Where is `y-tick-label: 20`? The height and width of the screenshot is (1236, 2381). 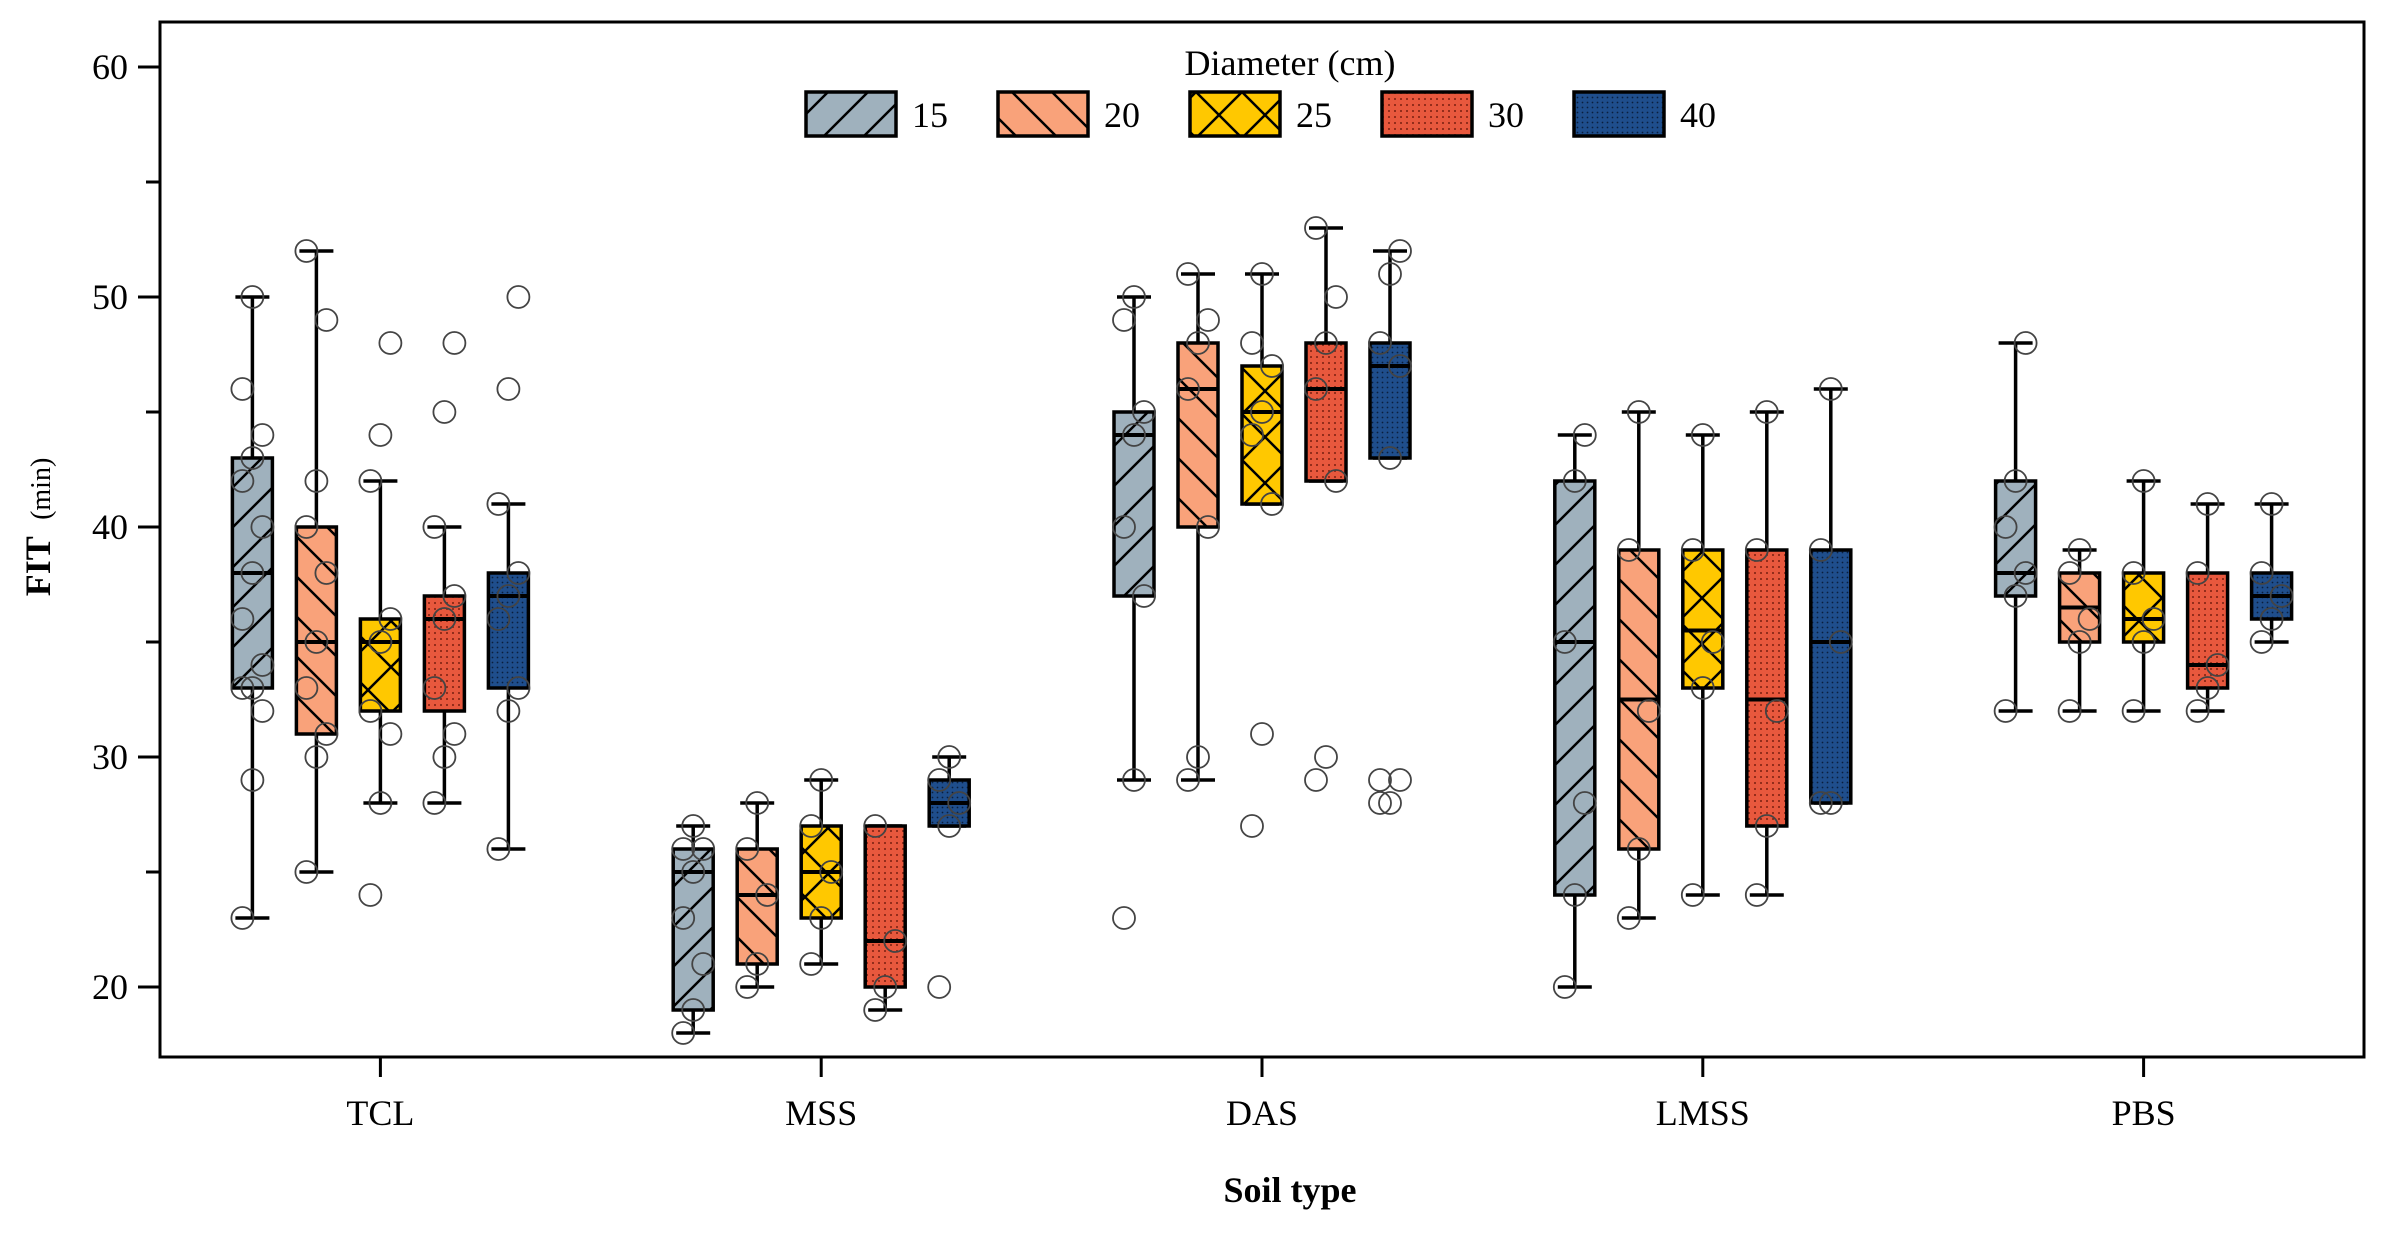 y-tick-label: 20 is located at coordinates (110, 987).